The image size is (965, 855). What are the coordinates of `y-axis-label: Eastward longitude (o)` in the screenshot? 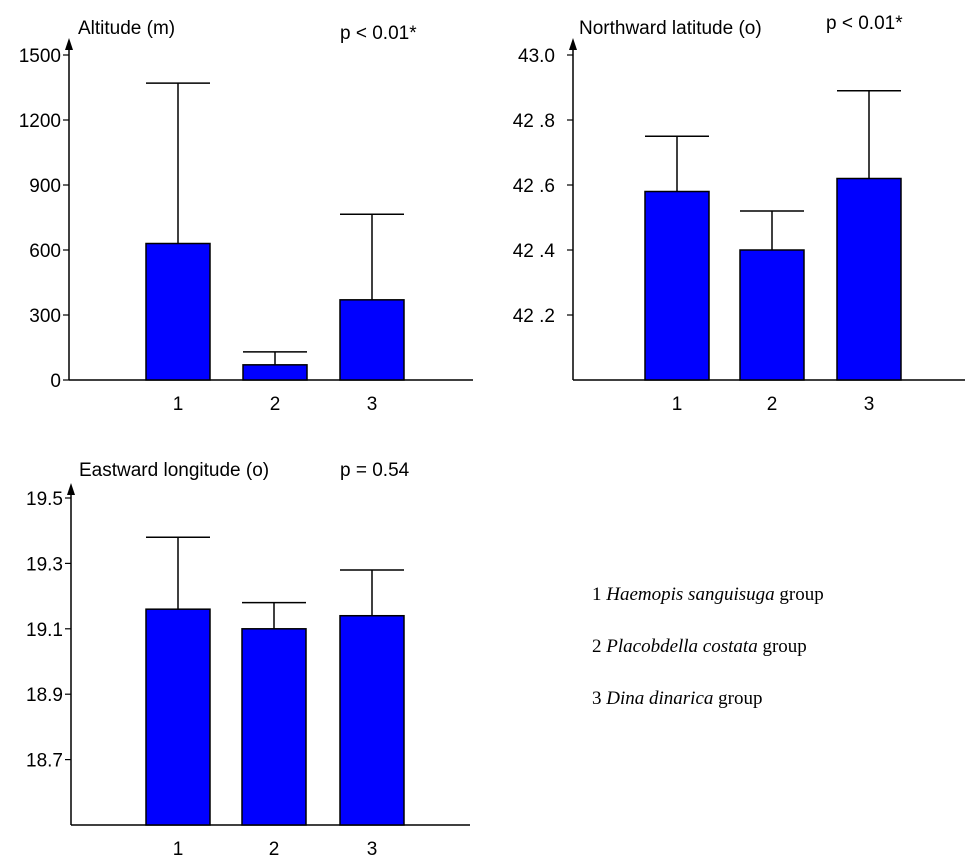 It's located at (174, 470).